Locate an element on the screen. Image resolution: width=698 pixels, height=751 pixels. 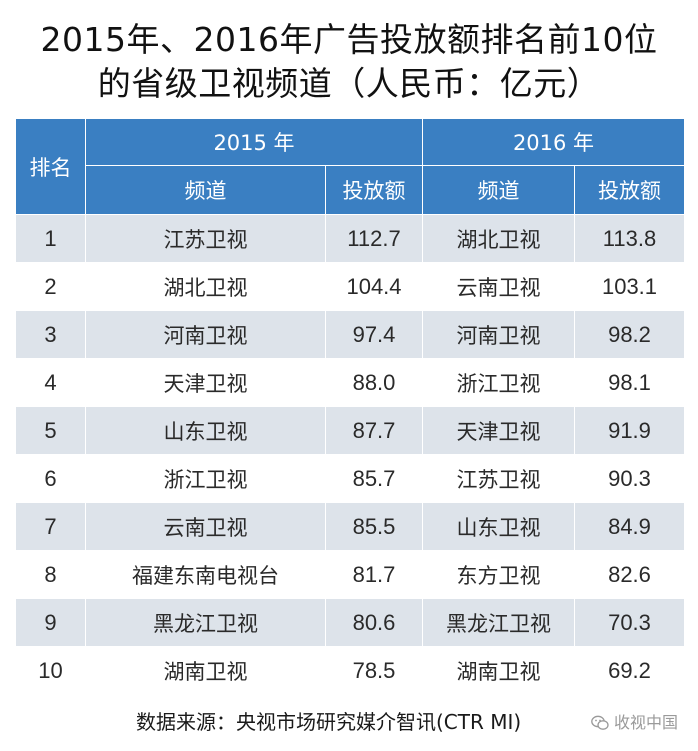
watermark: 收视中国 is located at coordinates (634, 723).